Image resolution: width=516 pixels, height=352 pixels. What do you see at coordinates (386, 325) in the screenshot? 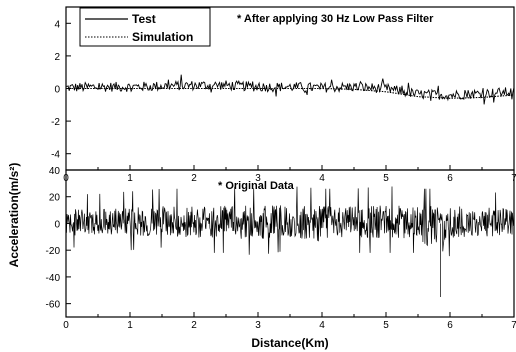
I see `bottom-x-tick-label: 5` at bounding box center [386, 325].